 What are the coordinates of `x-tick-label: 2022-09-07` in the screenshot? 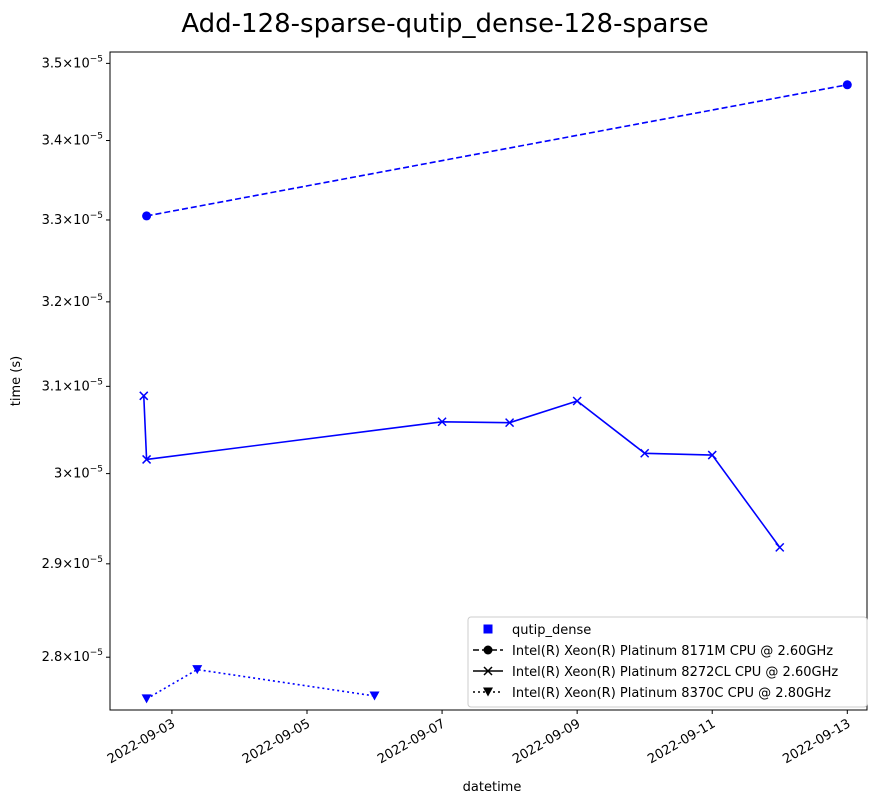 It's located at (411, 741).